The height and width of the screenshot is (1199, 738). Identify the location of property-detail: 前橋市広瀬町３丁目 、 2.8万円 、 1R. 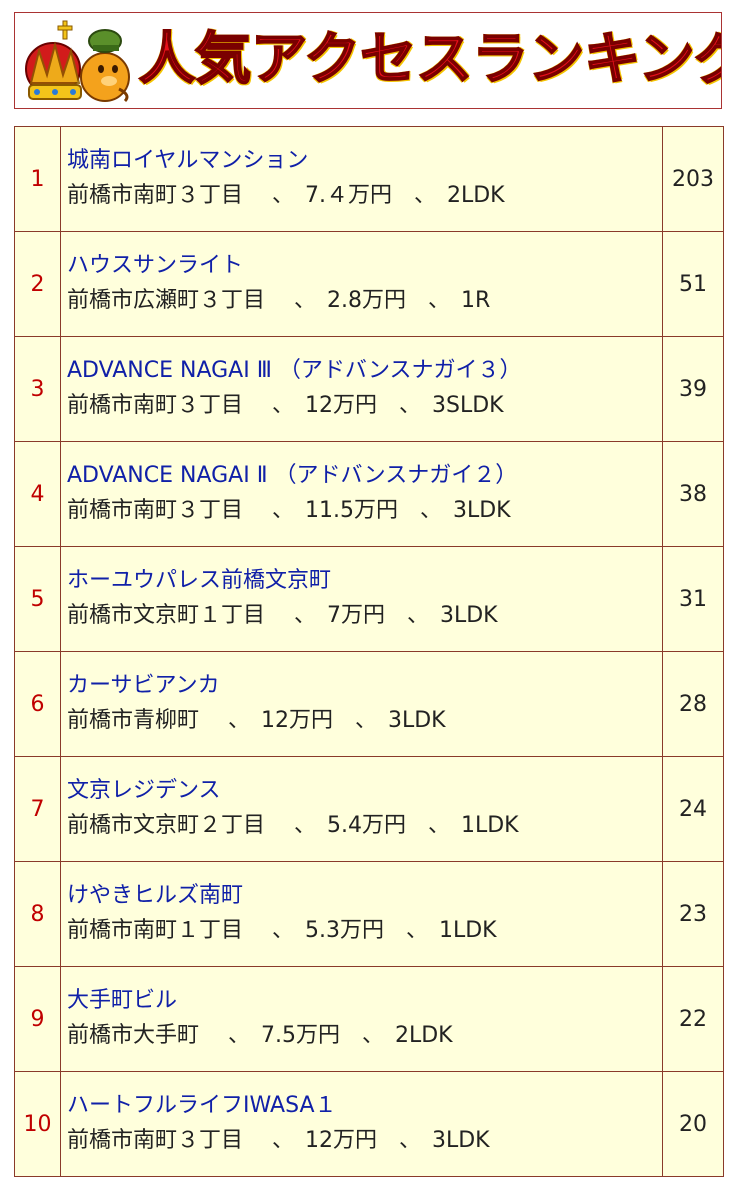
(279, 300).